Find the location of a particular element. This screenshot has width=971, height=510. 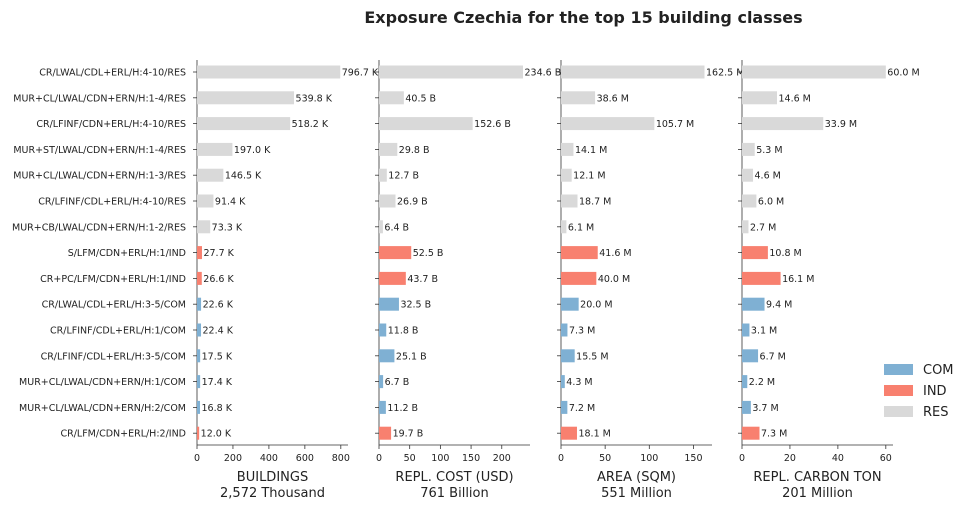

category-label: MUR+ST/LWAL/CDN+ERN/H:1-4/RES is located at coordinates (99, 150).